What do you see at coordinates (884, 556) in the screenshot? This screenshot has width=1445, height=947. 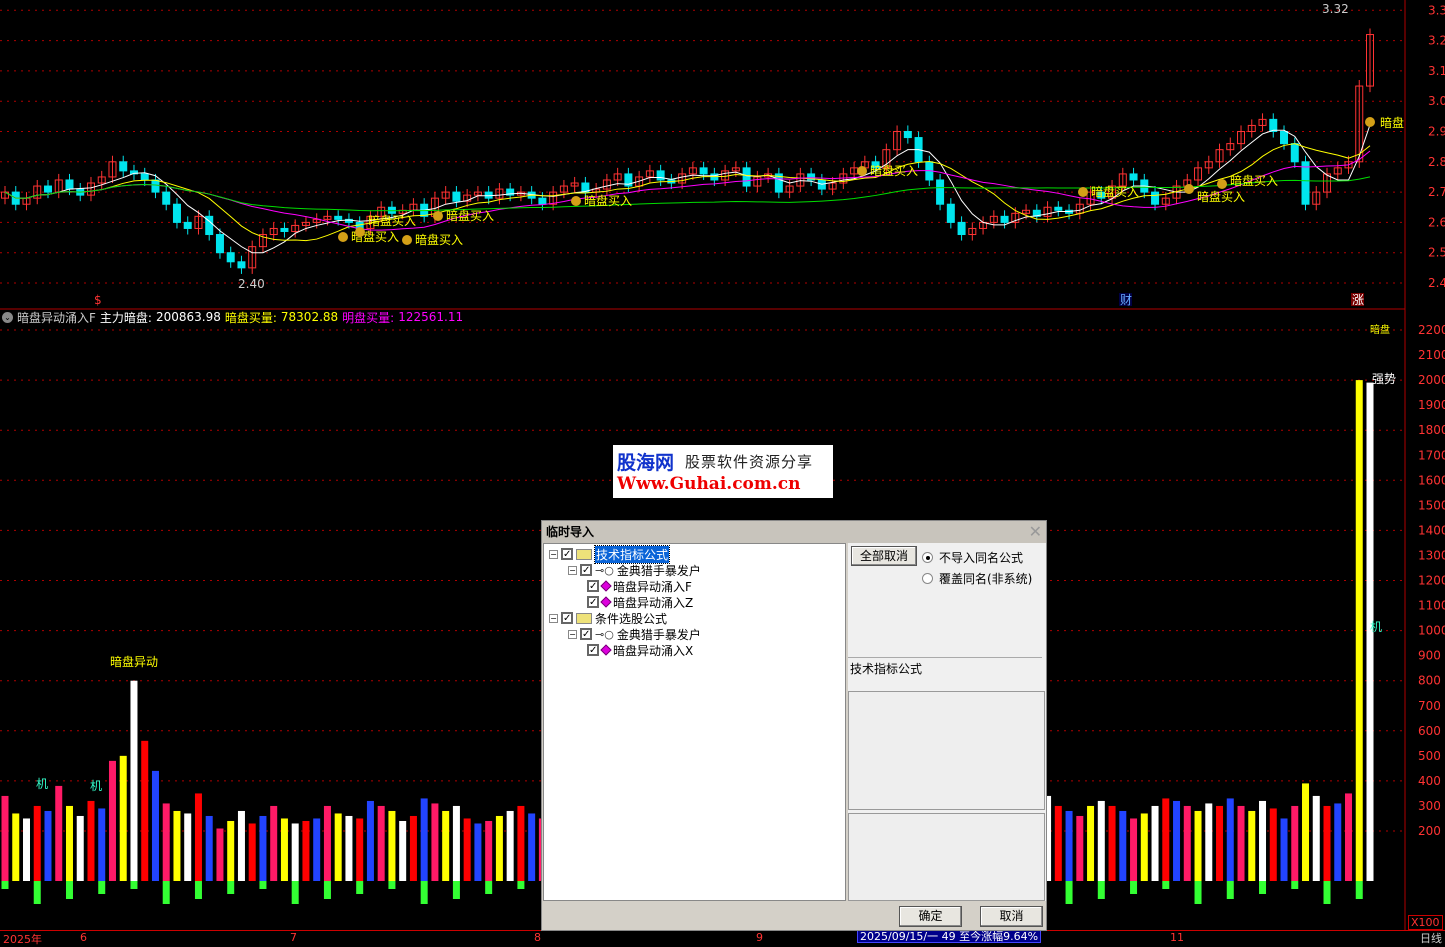 I see `cancel-all-button: 全部取消` at bounding box center [884, 556].